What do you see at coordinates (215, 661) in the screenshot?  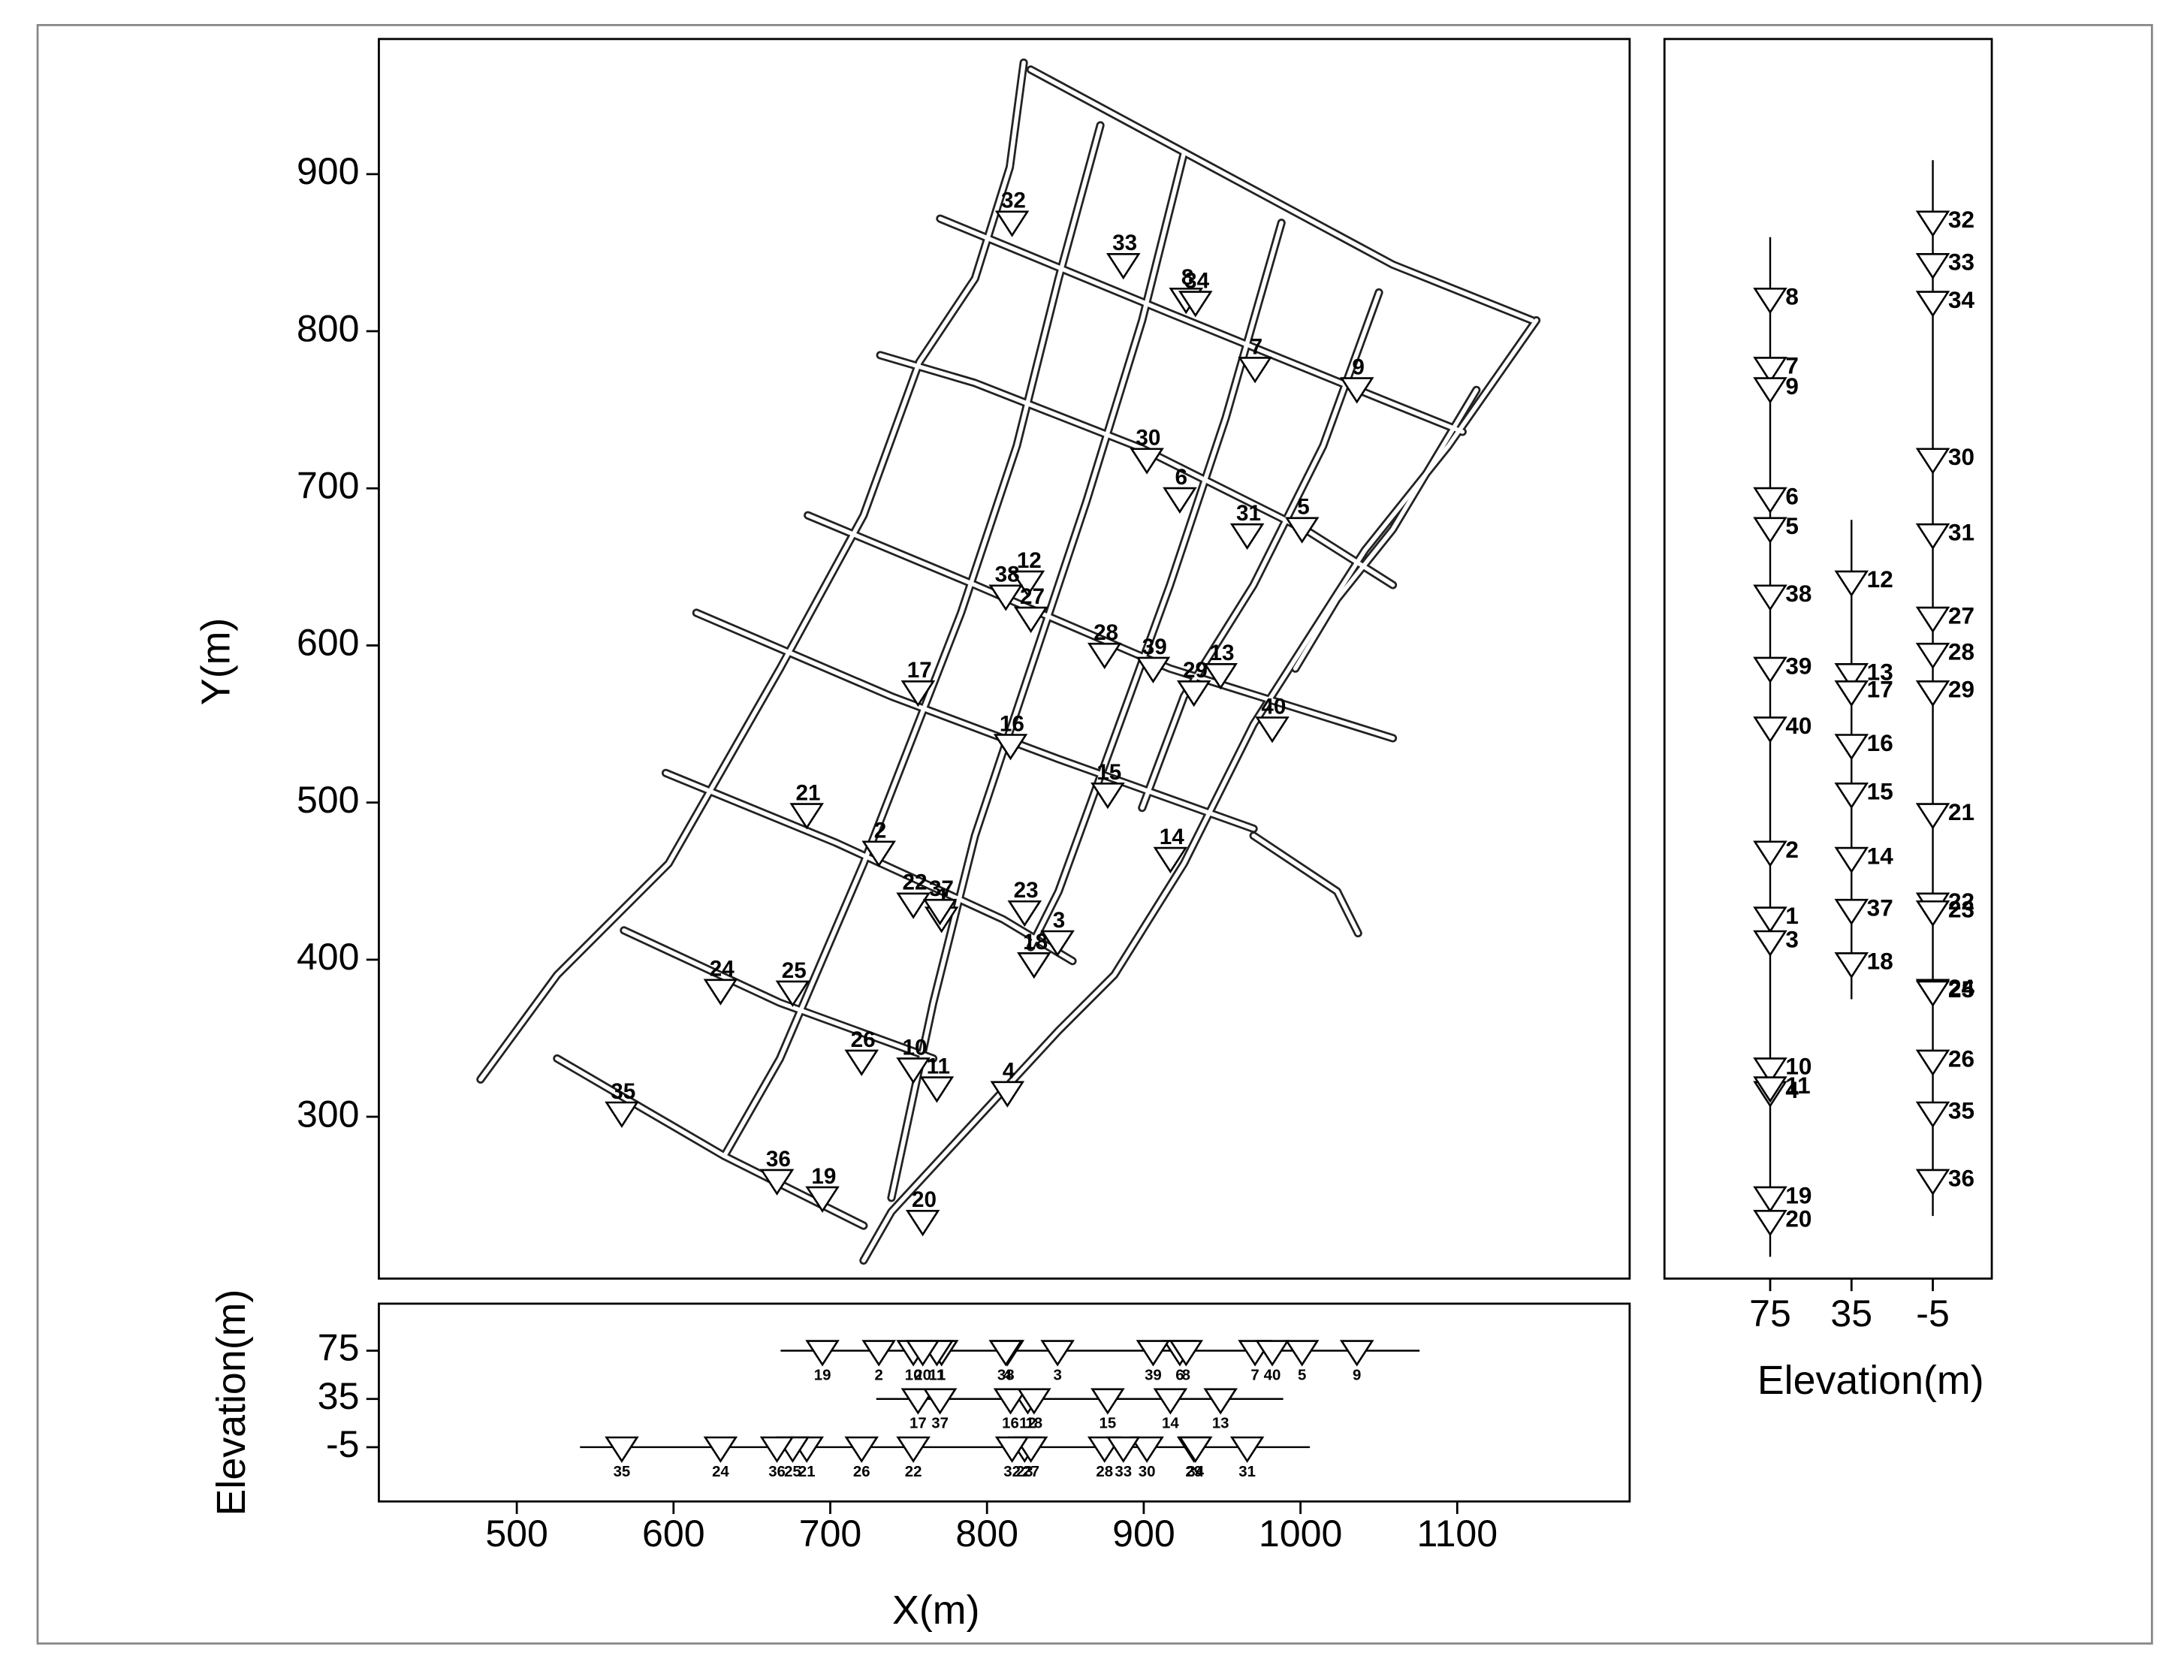 I see `y-axis-title: Y(m)` at bounding box center [215, 661].